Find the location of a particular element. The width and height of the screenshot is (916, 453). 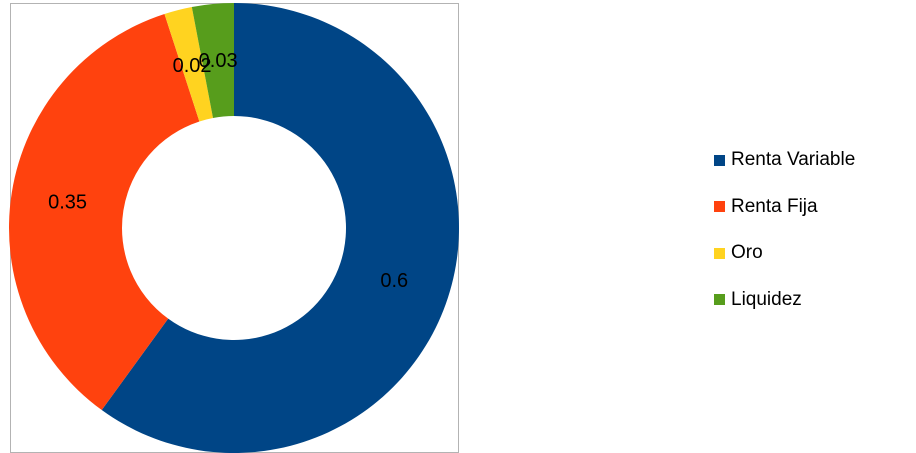

legend: Renta Variable Renta Fija Oro Liquidez is located at coordinates (784, 241).